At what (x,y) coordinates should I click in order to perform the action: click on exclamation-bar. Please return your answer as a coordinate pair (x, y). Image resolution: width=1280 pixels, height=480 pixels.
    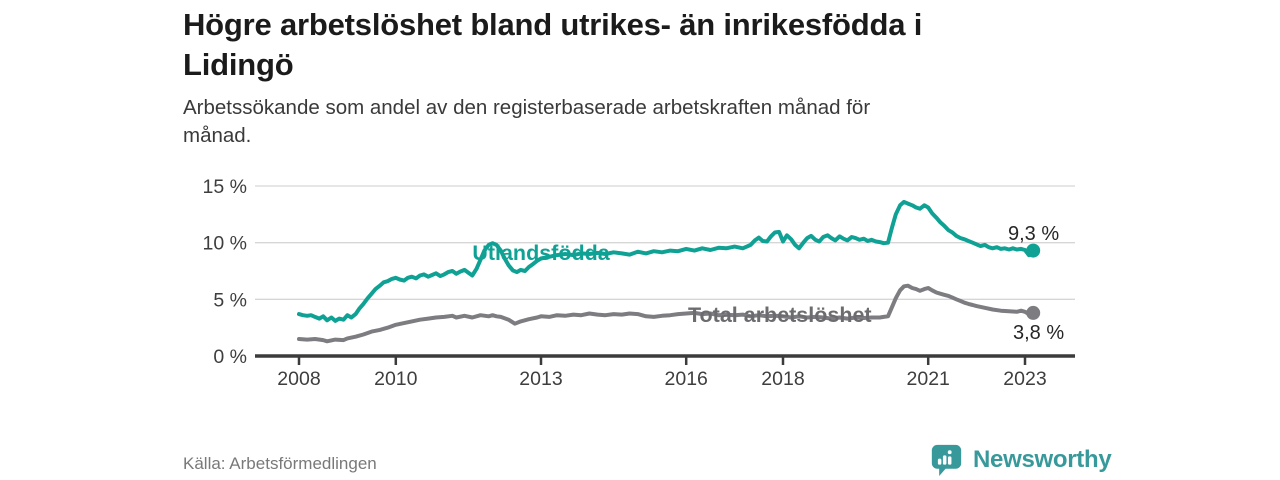
    Looking at the image, I should click on (949, 460).